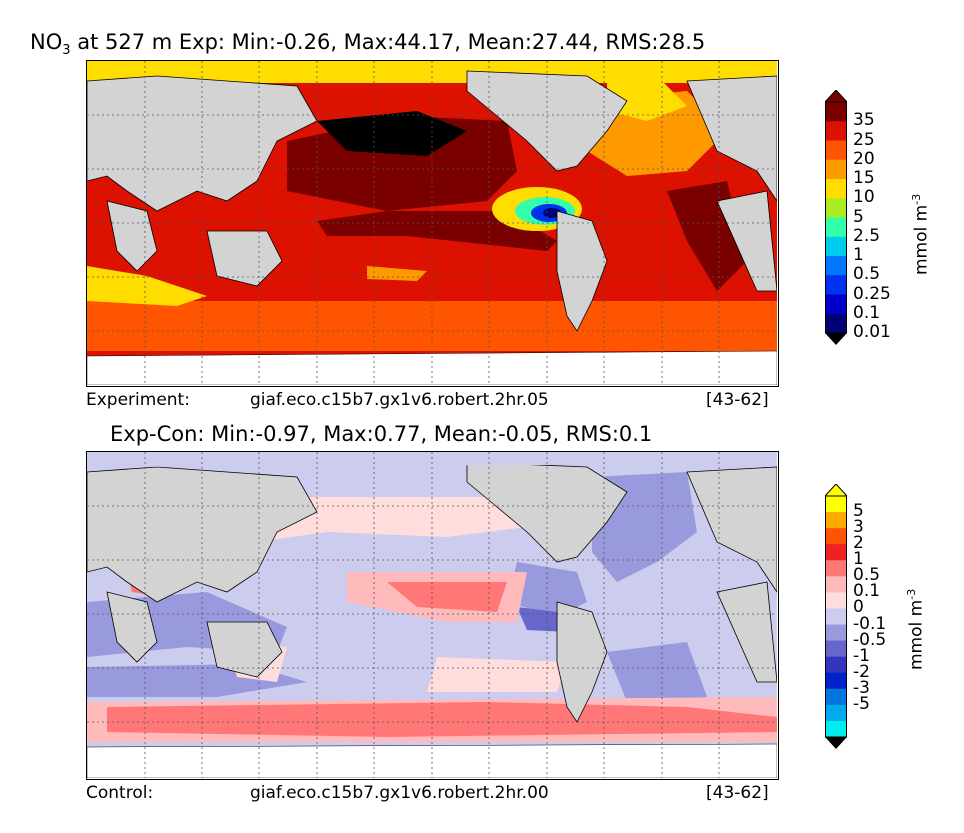 The height and width of the screenshot is (833, 964). What do you see at coordinates (858, 543) in the screenshot?
I see `colorbar-tick-label: 2` at bounding box center [858, 543].